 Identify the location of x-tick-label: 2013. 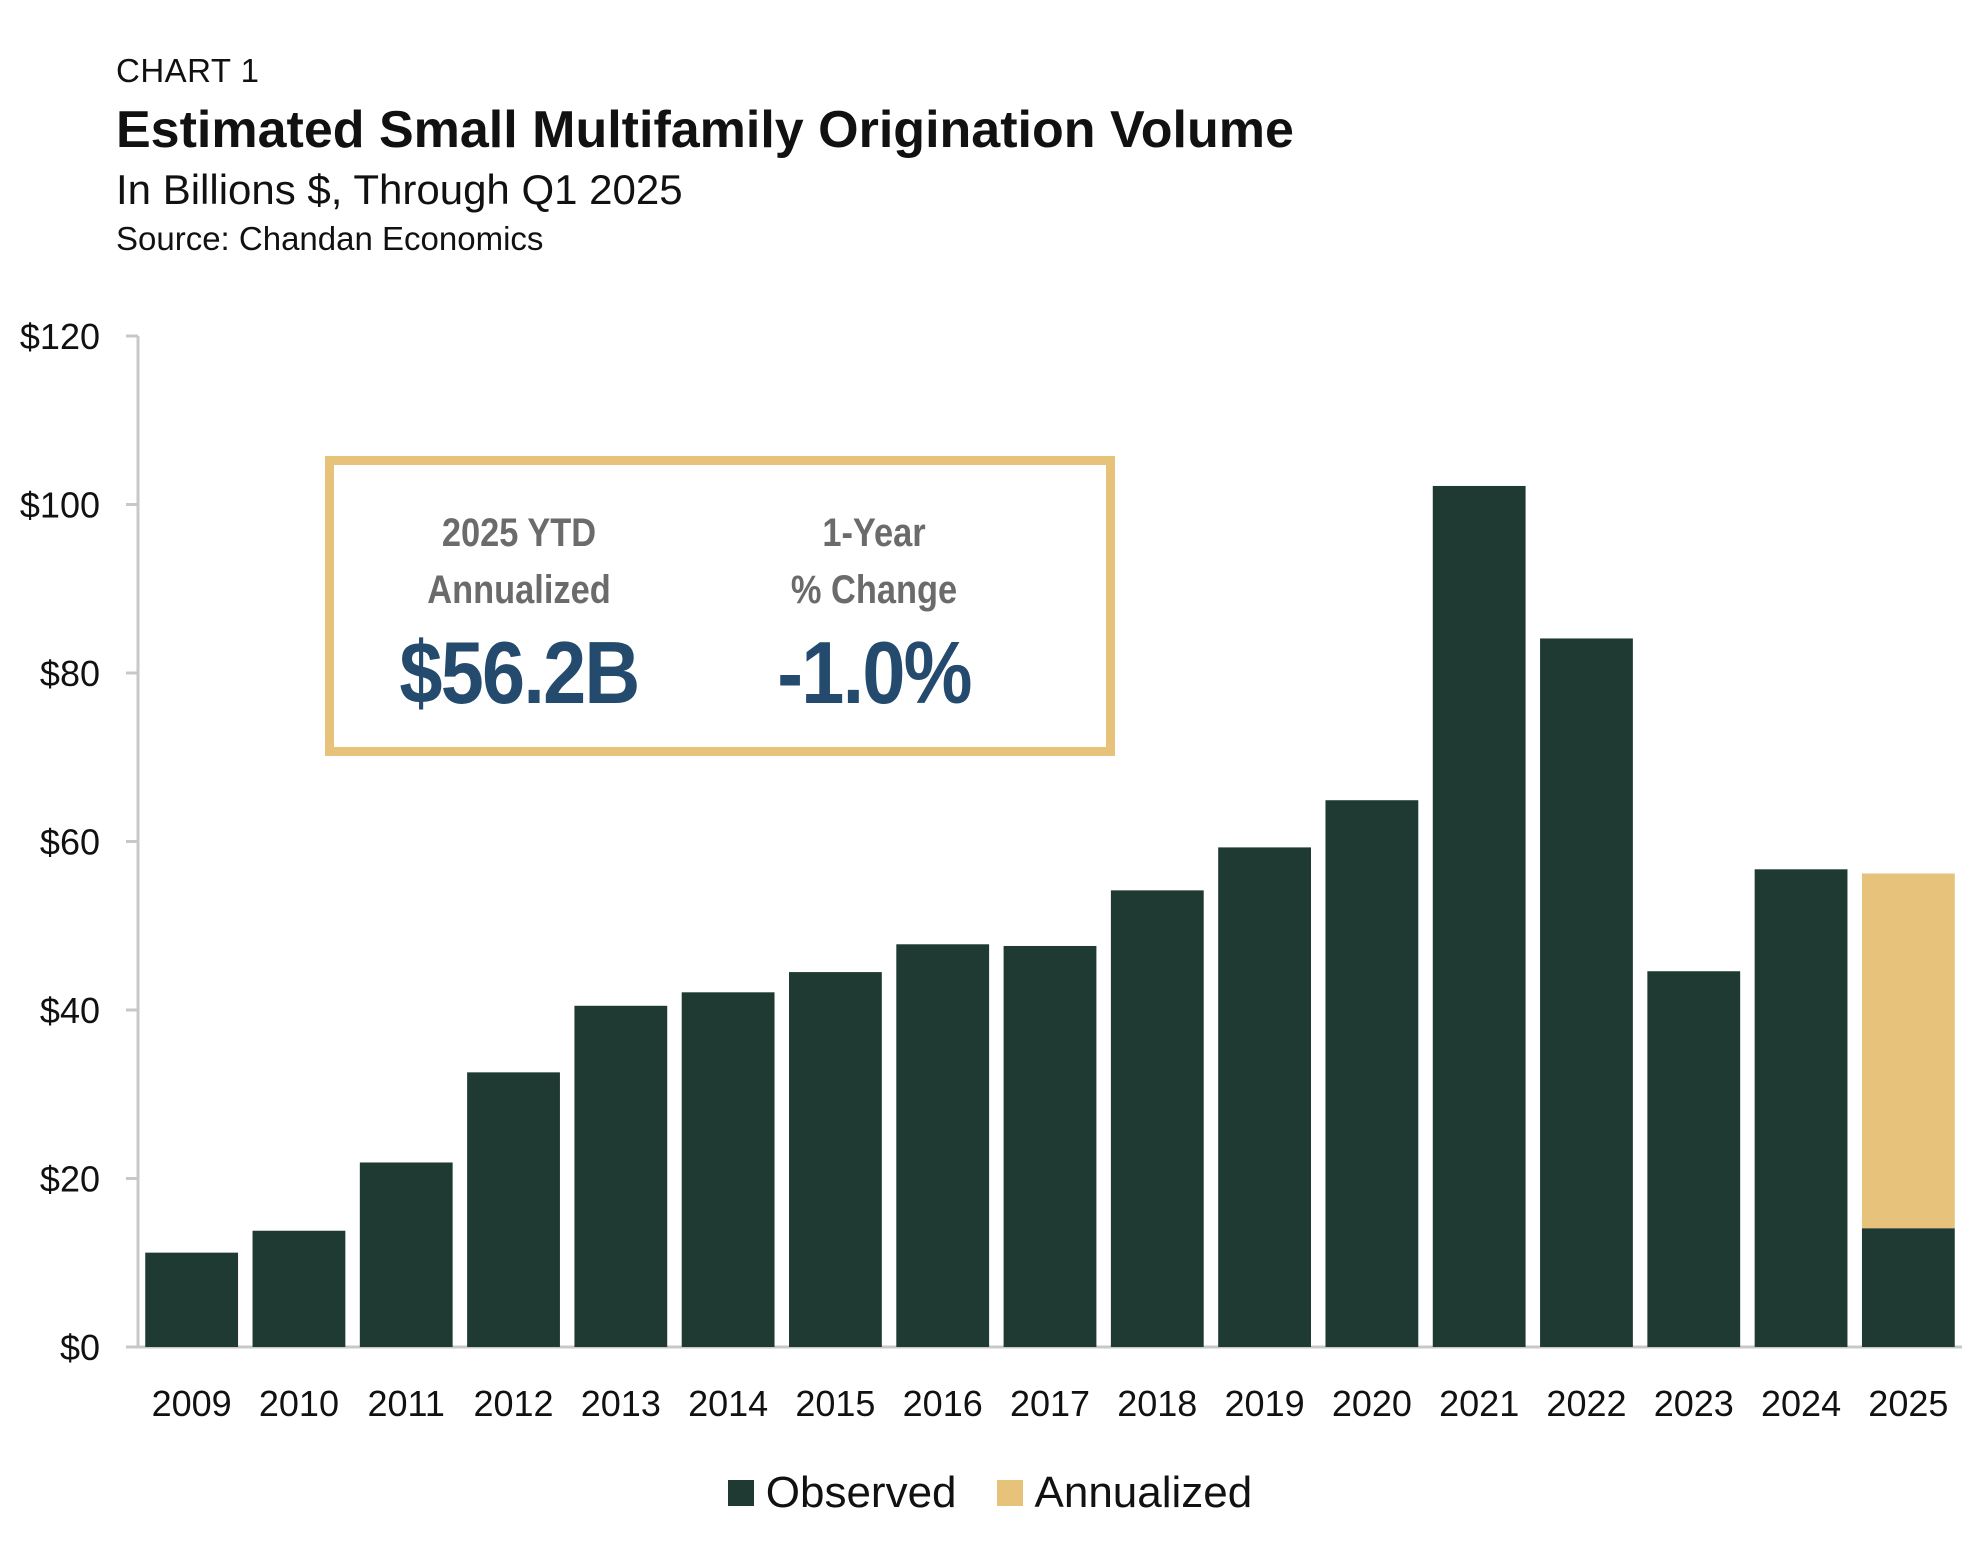
(621, 1403).